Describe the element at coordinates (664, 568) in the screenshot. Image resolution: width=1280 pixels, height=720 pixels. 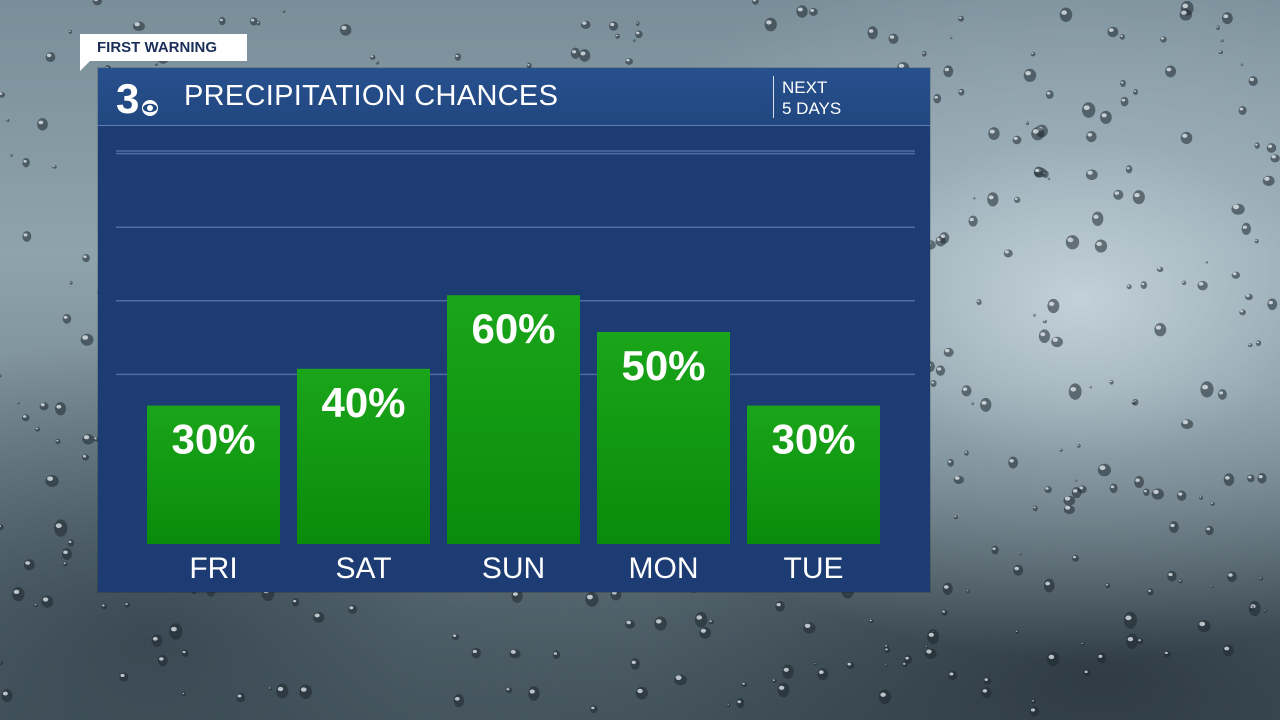
I see `category-label-mon: MON` at that location.